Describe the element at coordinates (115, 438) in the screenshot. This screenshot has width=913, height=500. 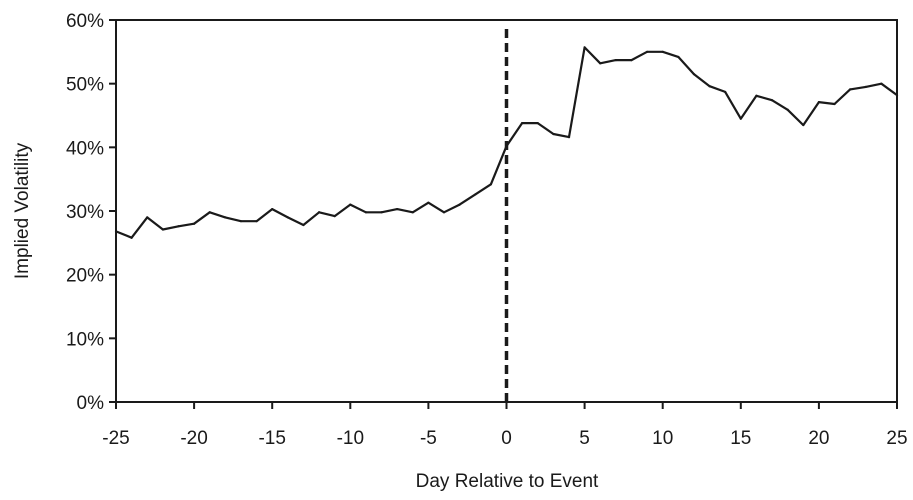
I see `x-tick-label: -25` at that location.